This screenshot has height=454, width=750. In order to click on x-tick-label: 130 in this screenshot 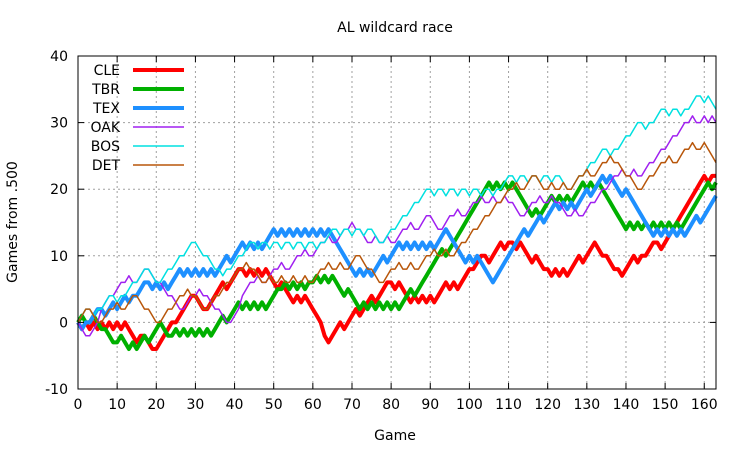, I will do `click(586, 405)`.